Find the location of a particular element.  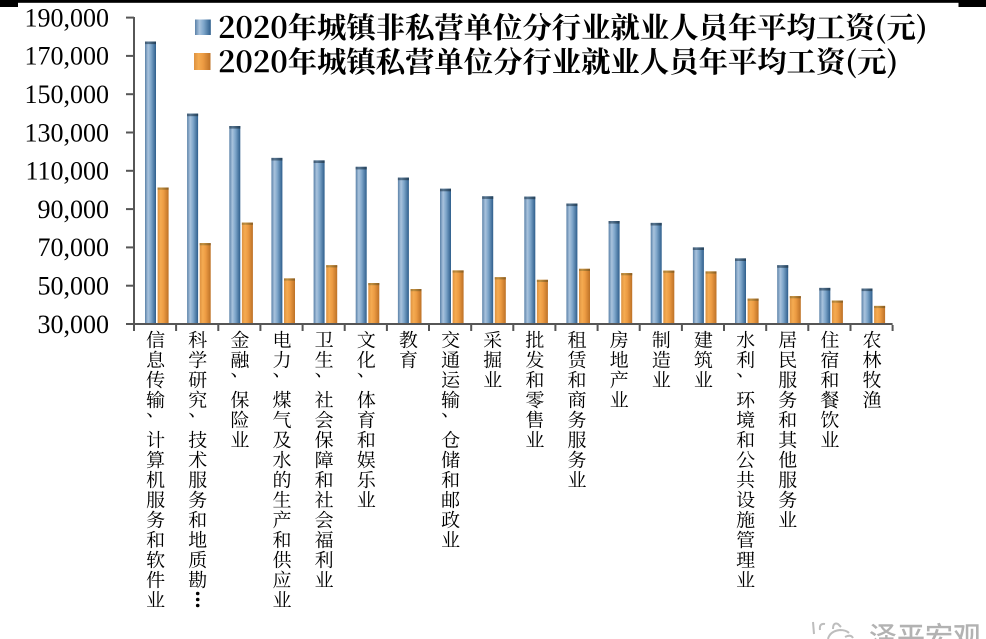

svg-text: 90,000 is located at coordinates (74, 209).